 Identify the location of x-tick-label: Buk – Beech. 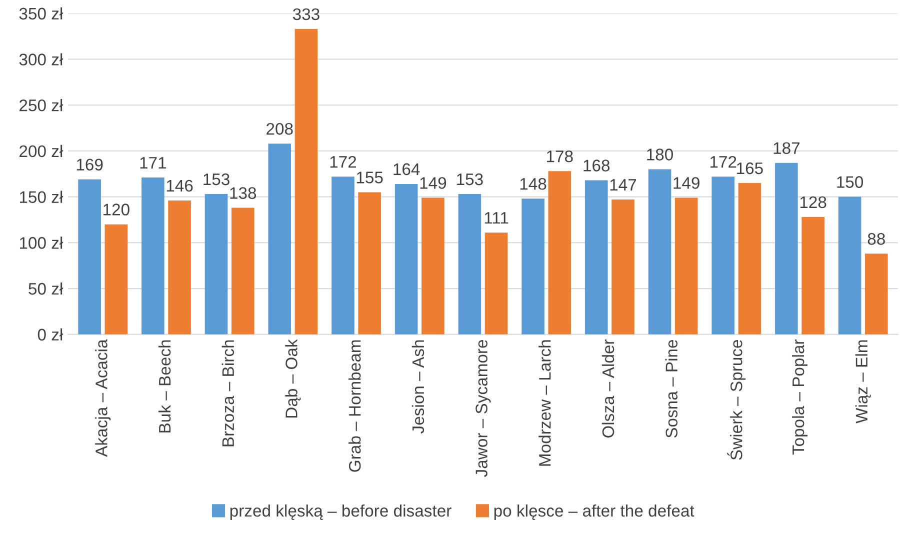
(164, 386).